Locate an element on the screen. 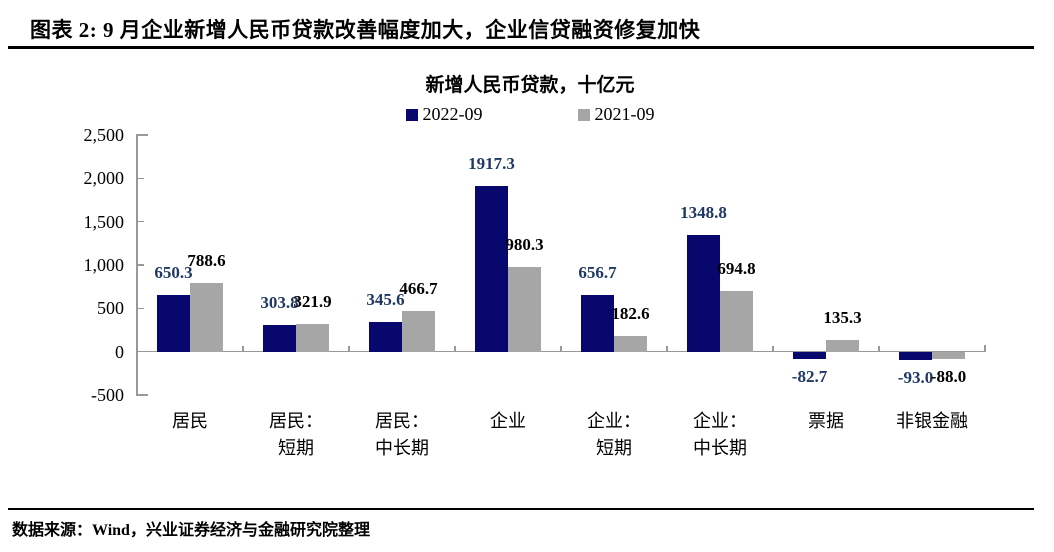 Image resolution: width=1054 pixels, height=552 pixels. value-label: -93.0 is located at coordinates (915, 377).